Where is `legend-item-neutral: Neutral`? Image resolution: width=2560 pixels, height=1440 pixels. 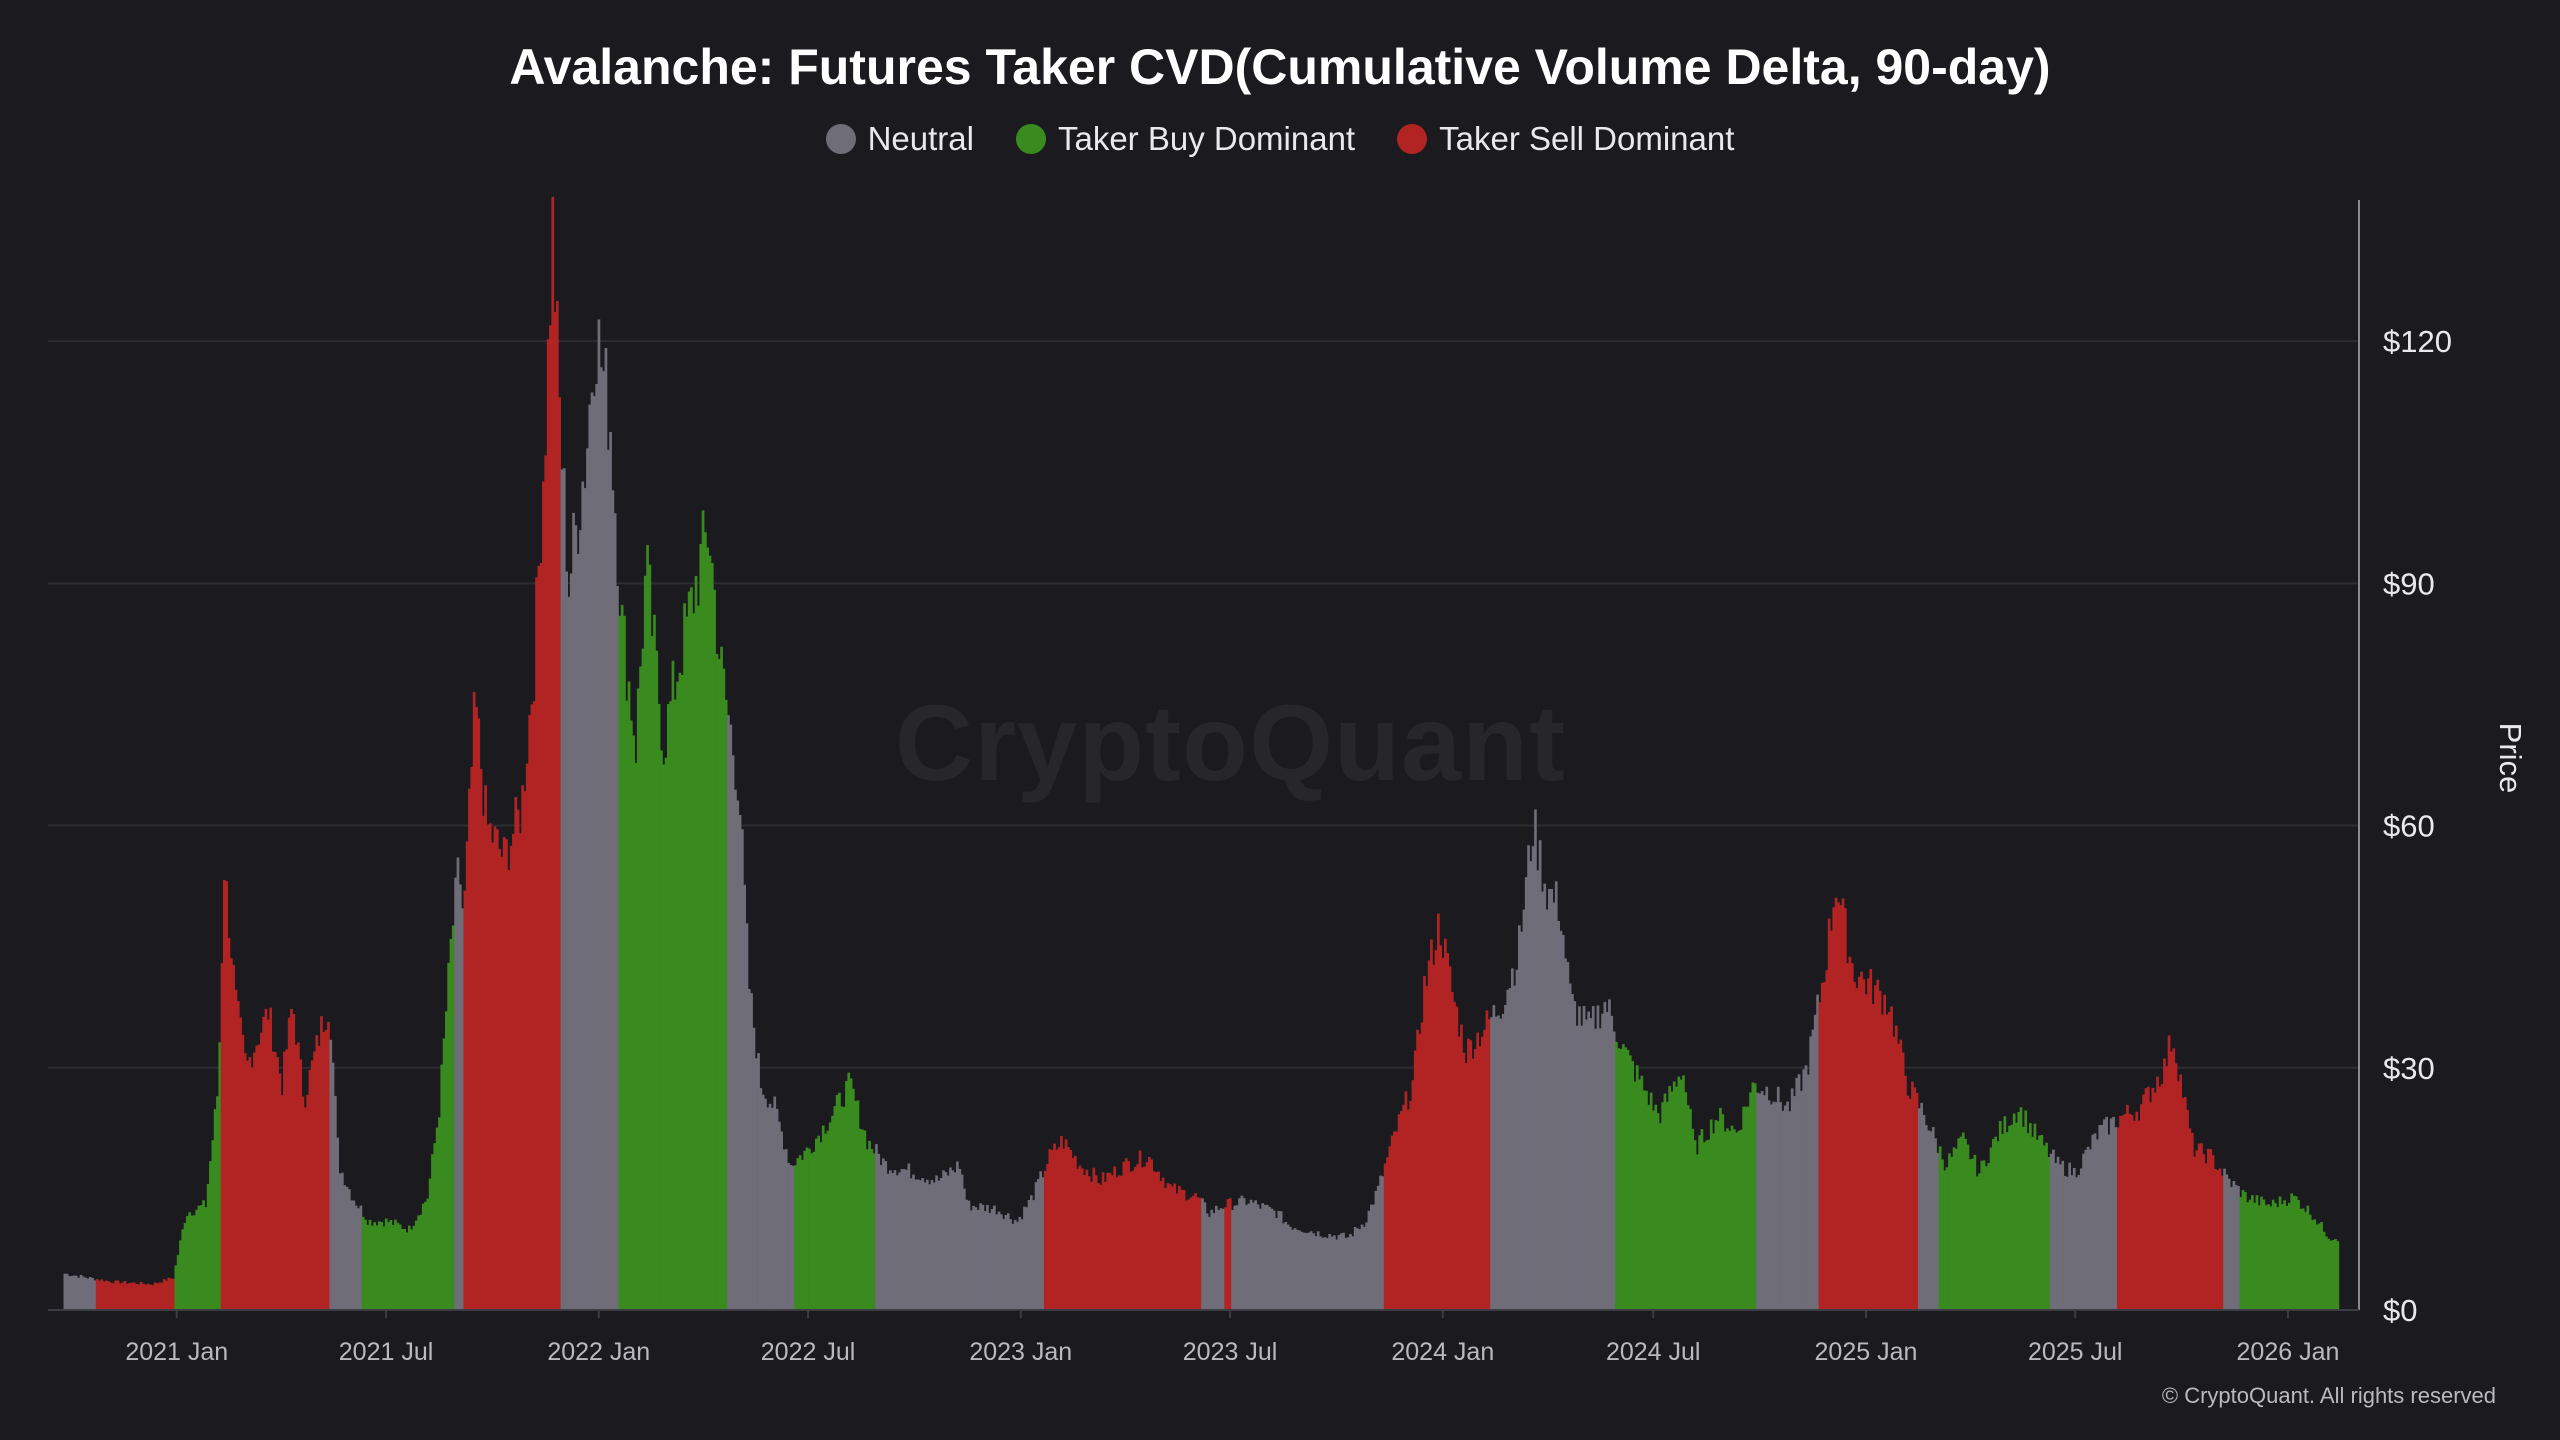 legend-item-neutral: Neutral is located at coordinates (899, 139).